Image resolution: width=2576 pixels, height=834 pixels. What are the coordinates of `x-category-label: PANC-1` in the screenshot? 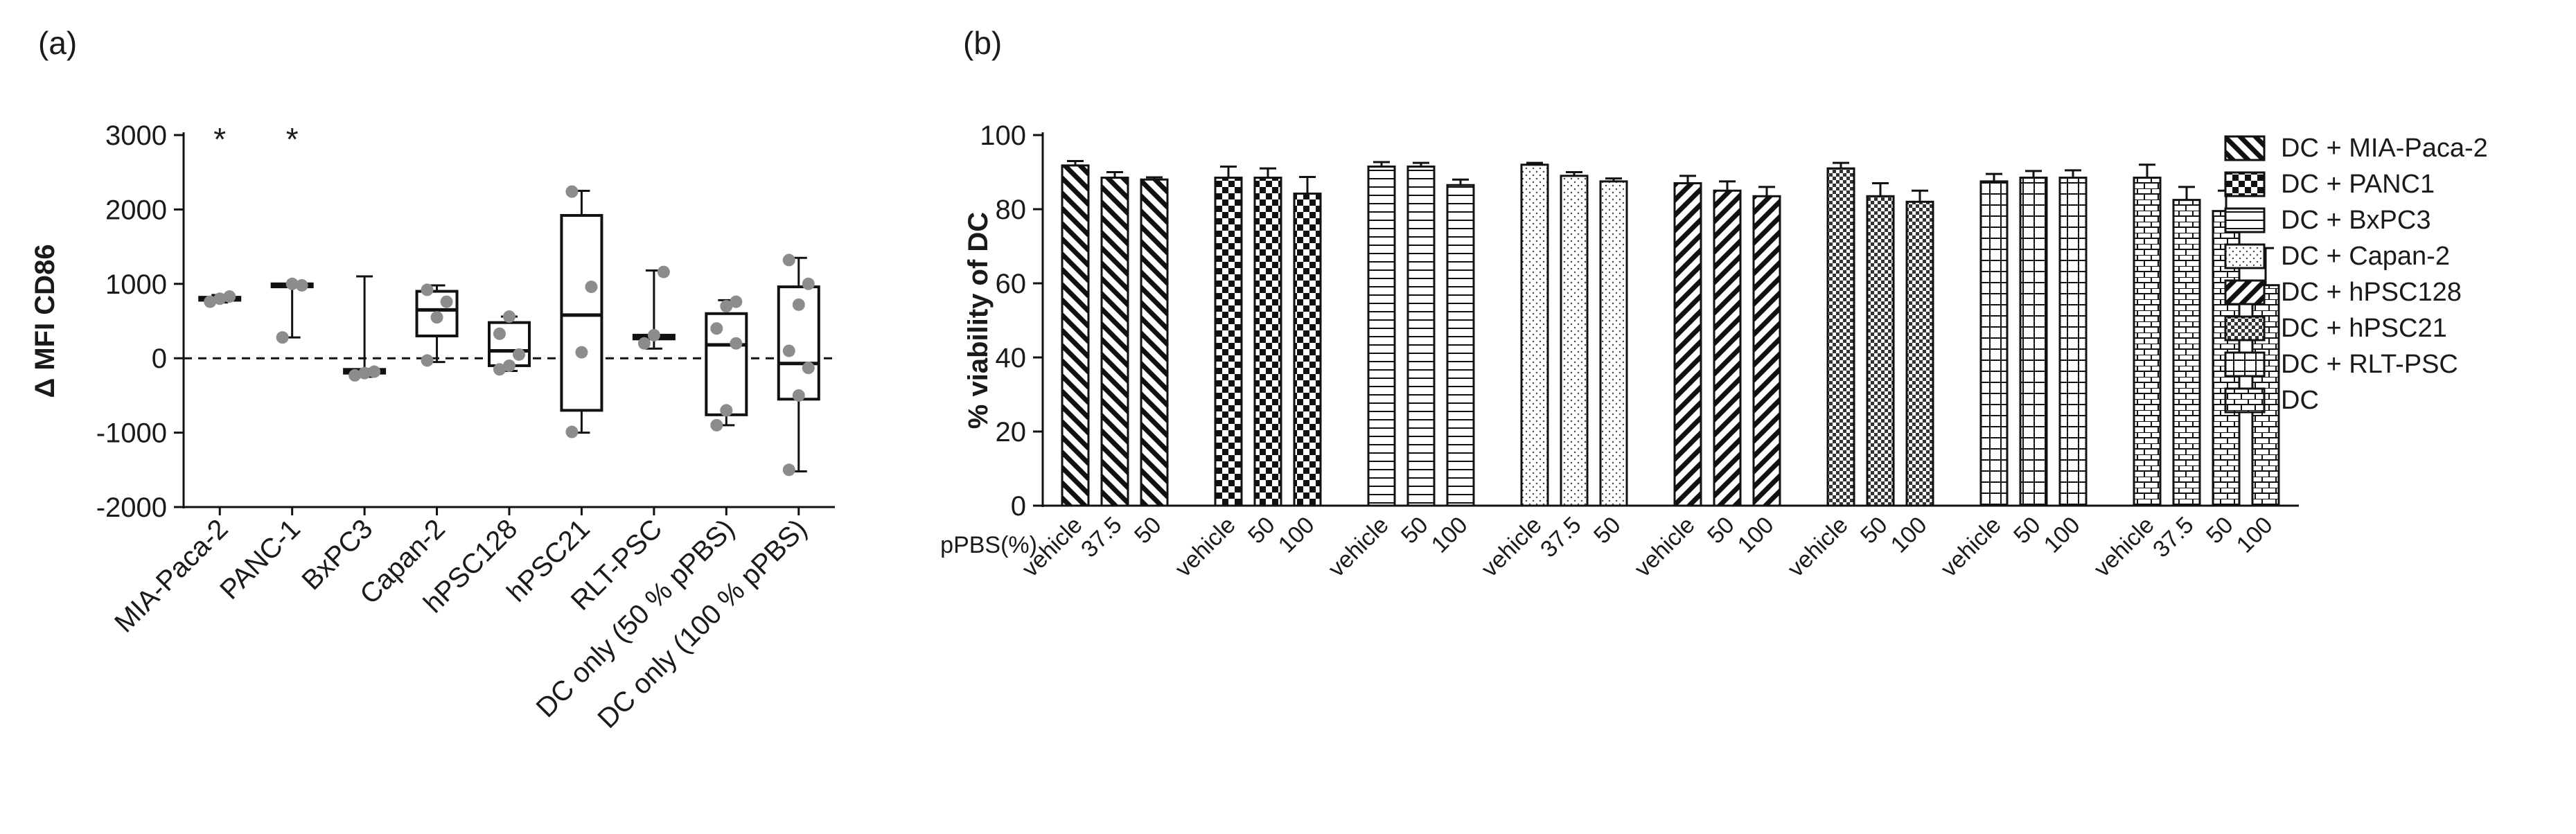 It's located at (260, 559).